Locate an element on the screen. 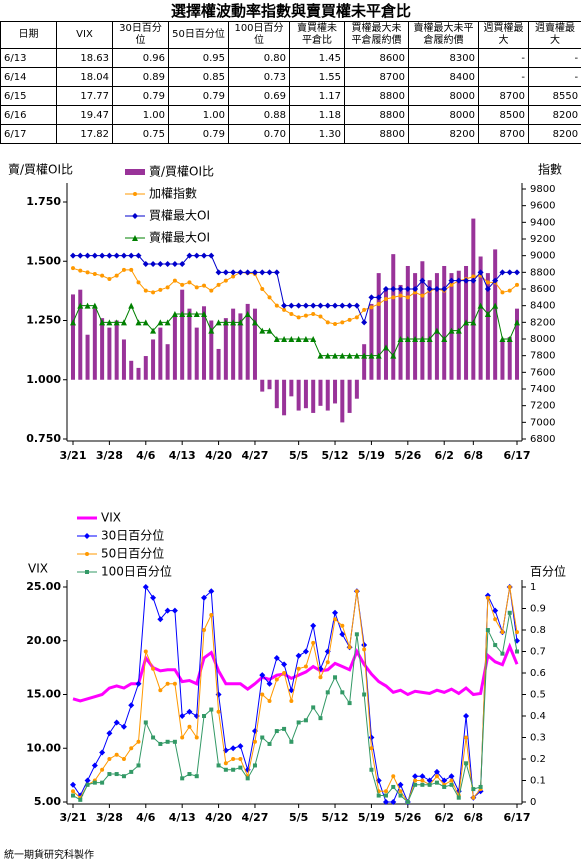 Image resolution: width=581 pixels, height=863 pixels. y-axis-label: VIX is located at coordinates (38, 569).